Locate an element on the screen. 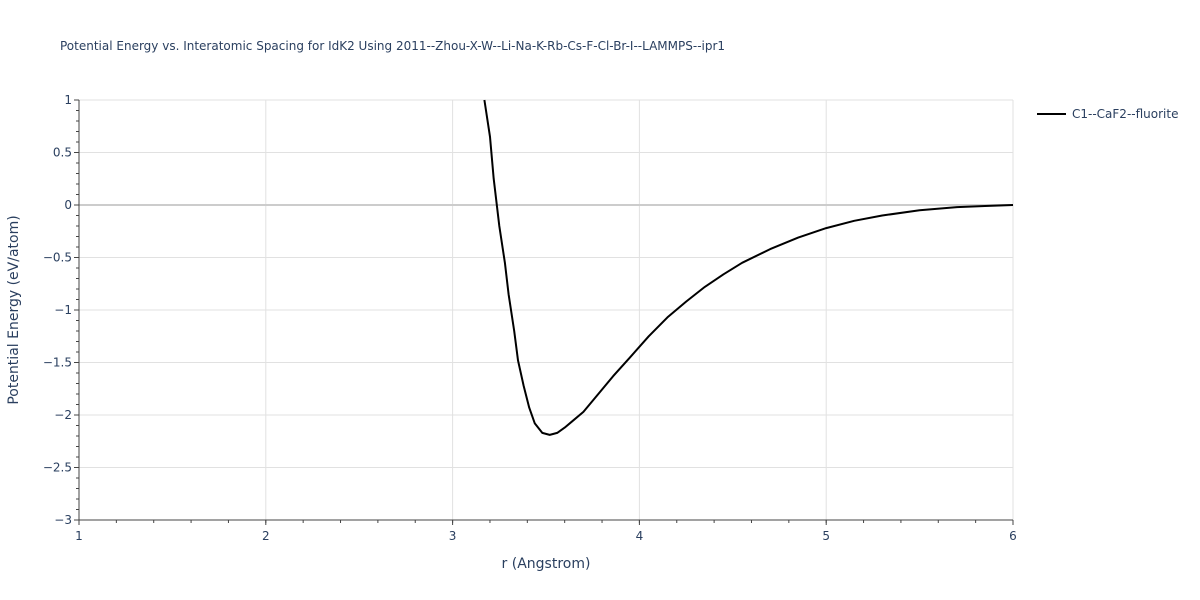  y-tick-label: 0.5 is located at coordinates (62, 153).